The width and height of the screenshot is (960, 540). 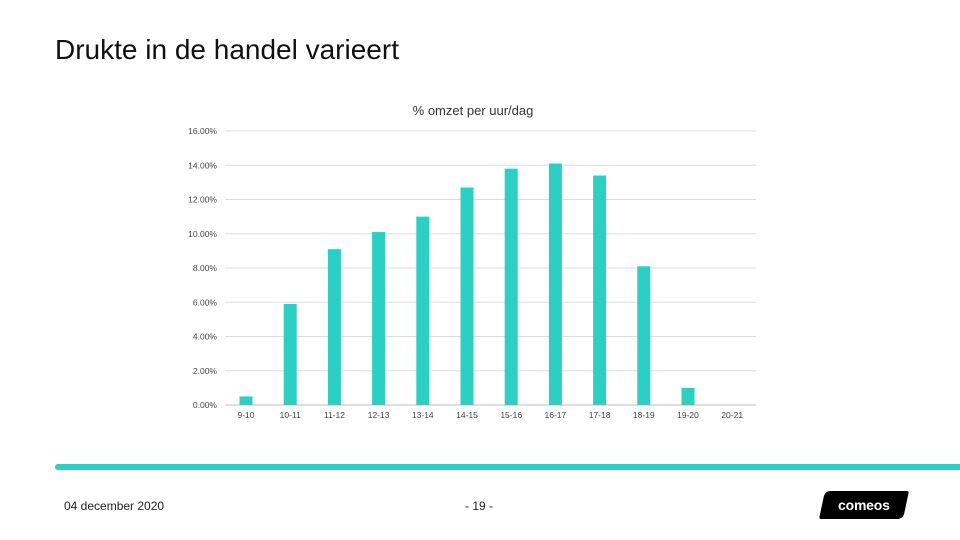 I want to click on logo-text: comeos, so click(x=864, y=505).